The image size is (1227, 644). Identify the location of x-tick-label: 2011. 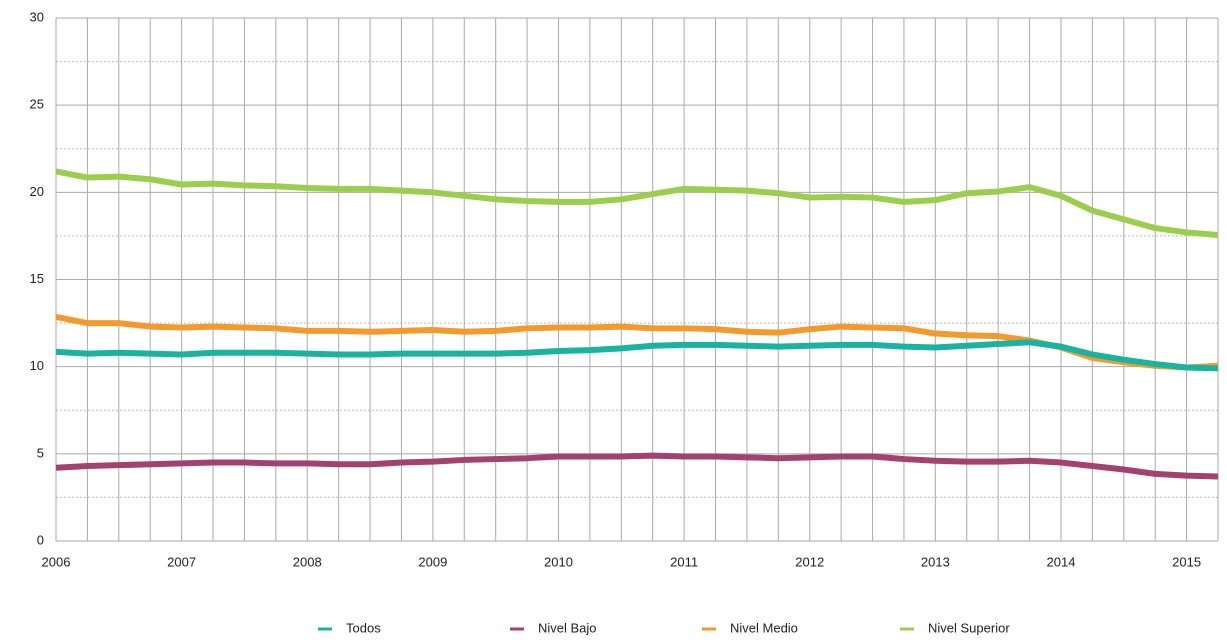
(684, 561).